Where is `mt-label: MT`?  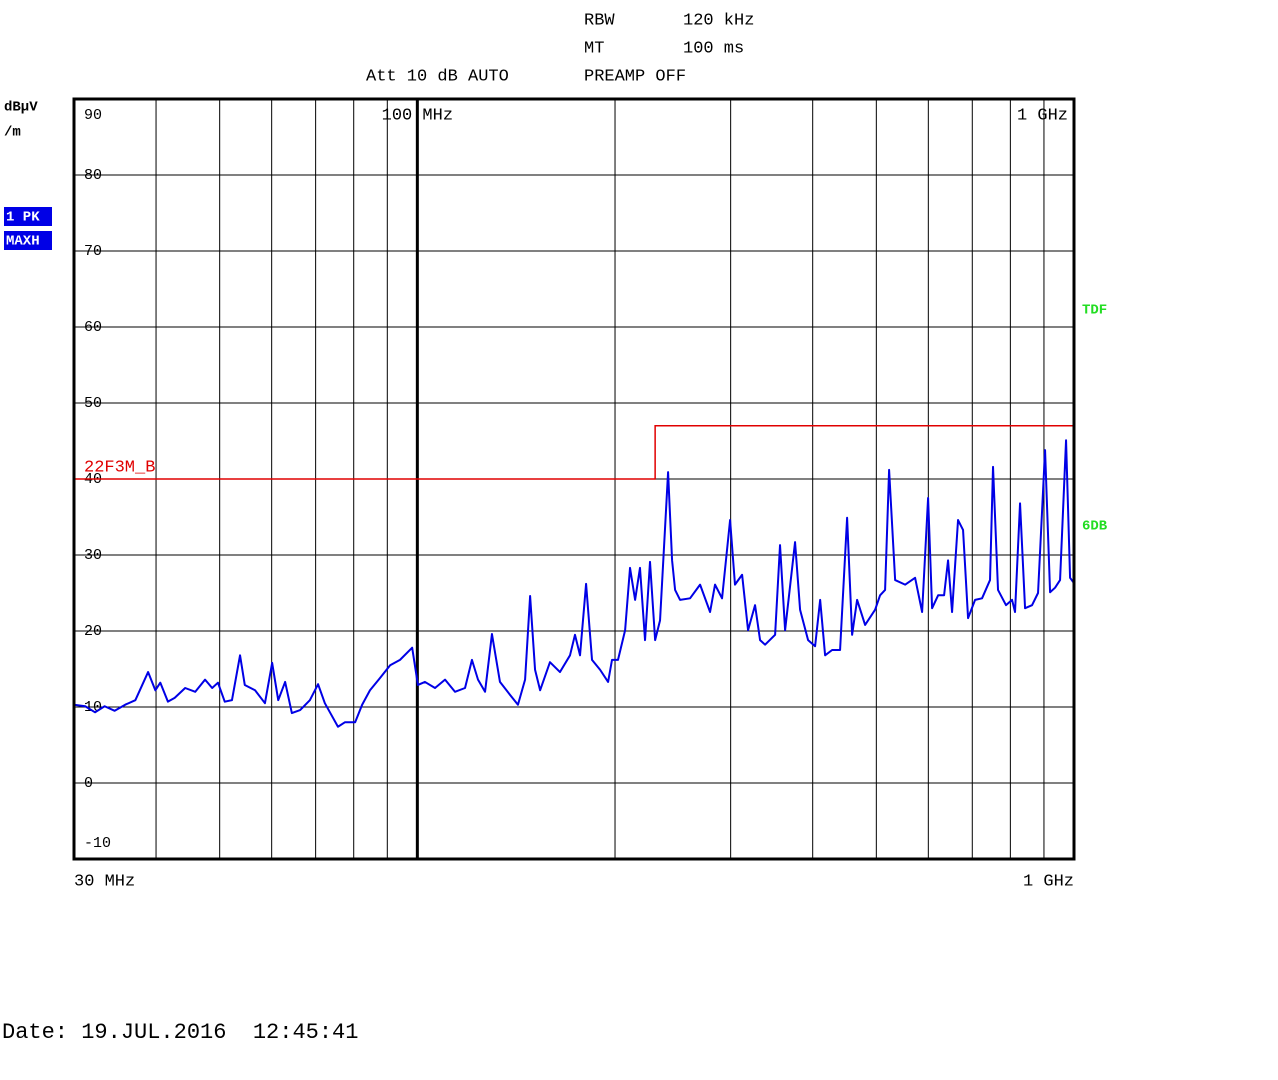
mt-label: MT is located at coordinates (594, 48).